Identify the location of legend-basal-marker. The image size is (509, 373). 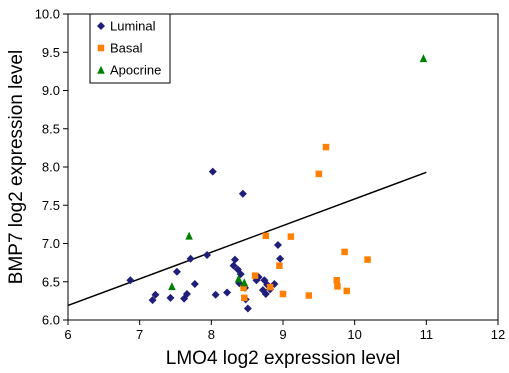
(101, 48).